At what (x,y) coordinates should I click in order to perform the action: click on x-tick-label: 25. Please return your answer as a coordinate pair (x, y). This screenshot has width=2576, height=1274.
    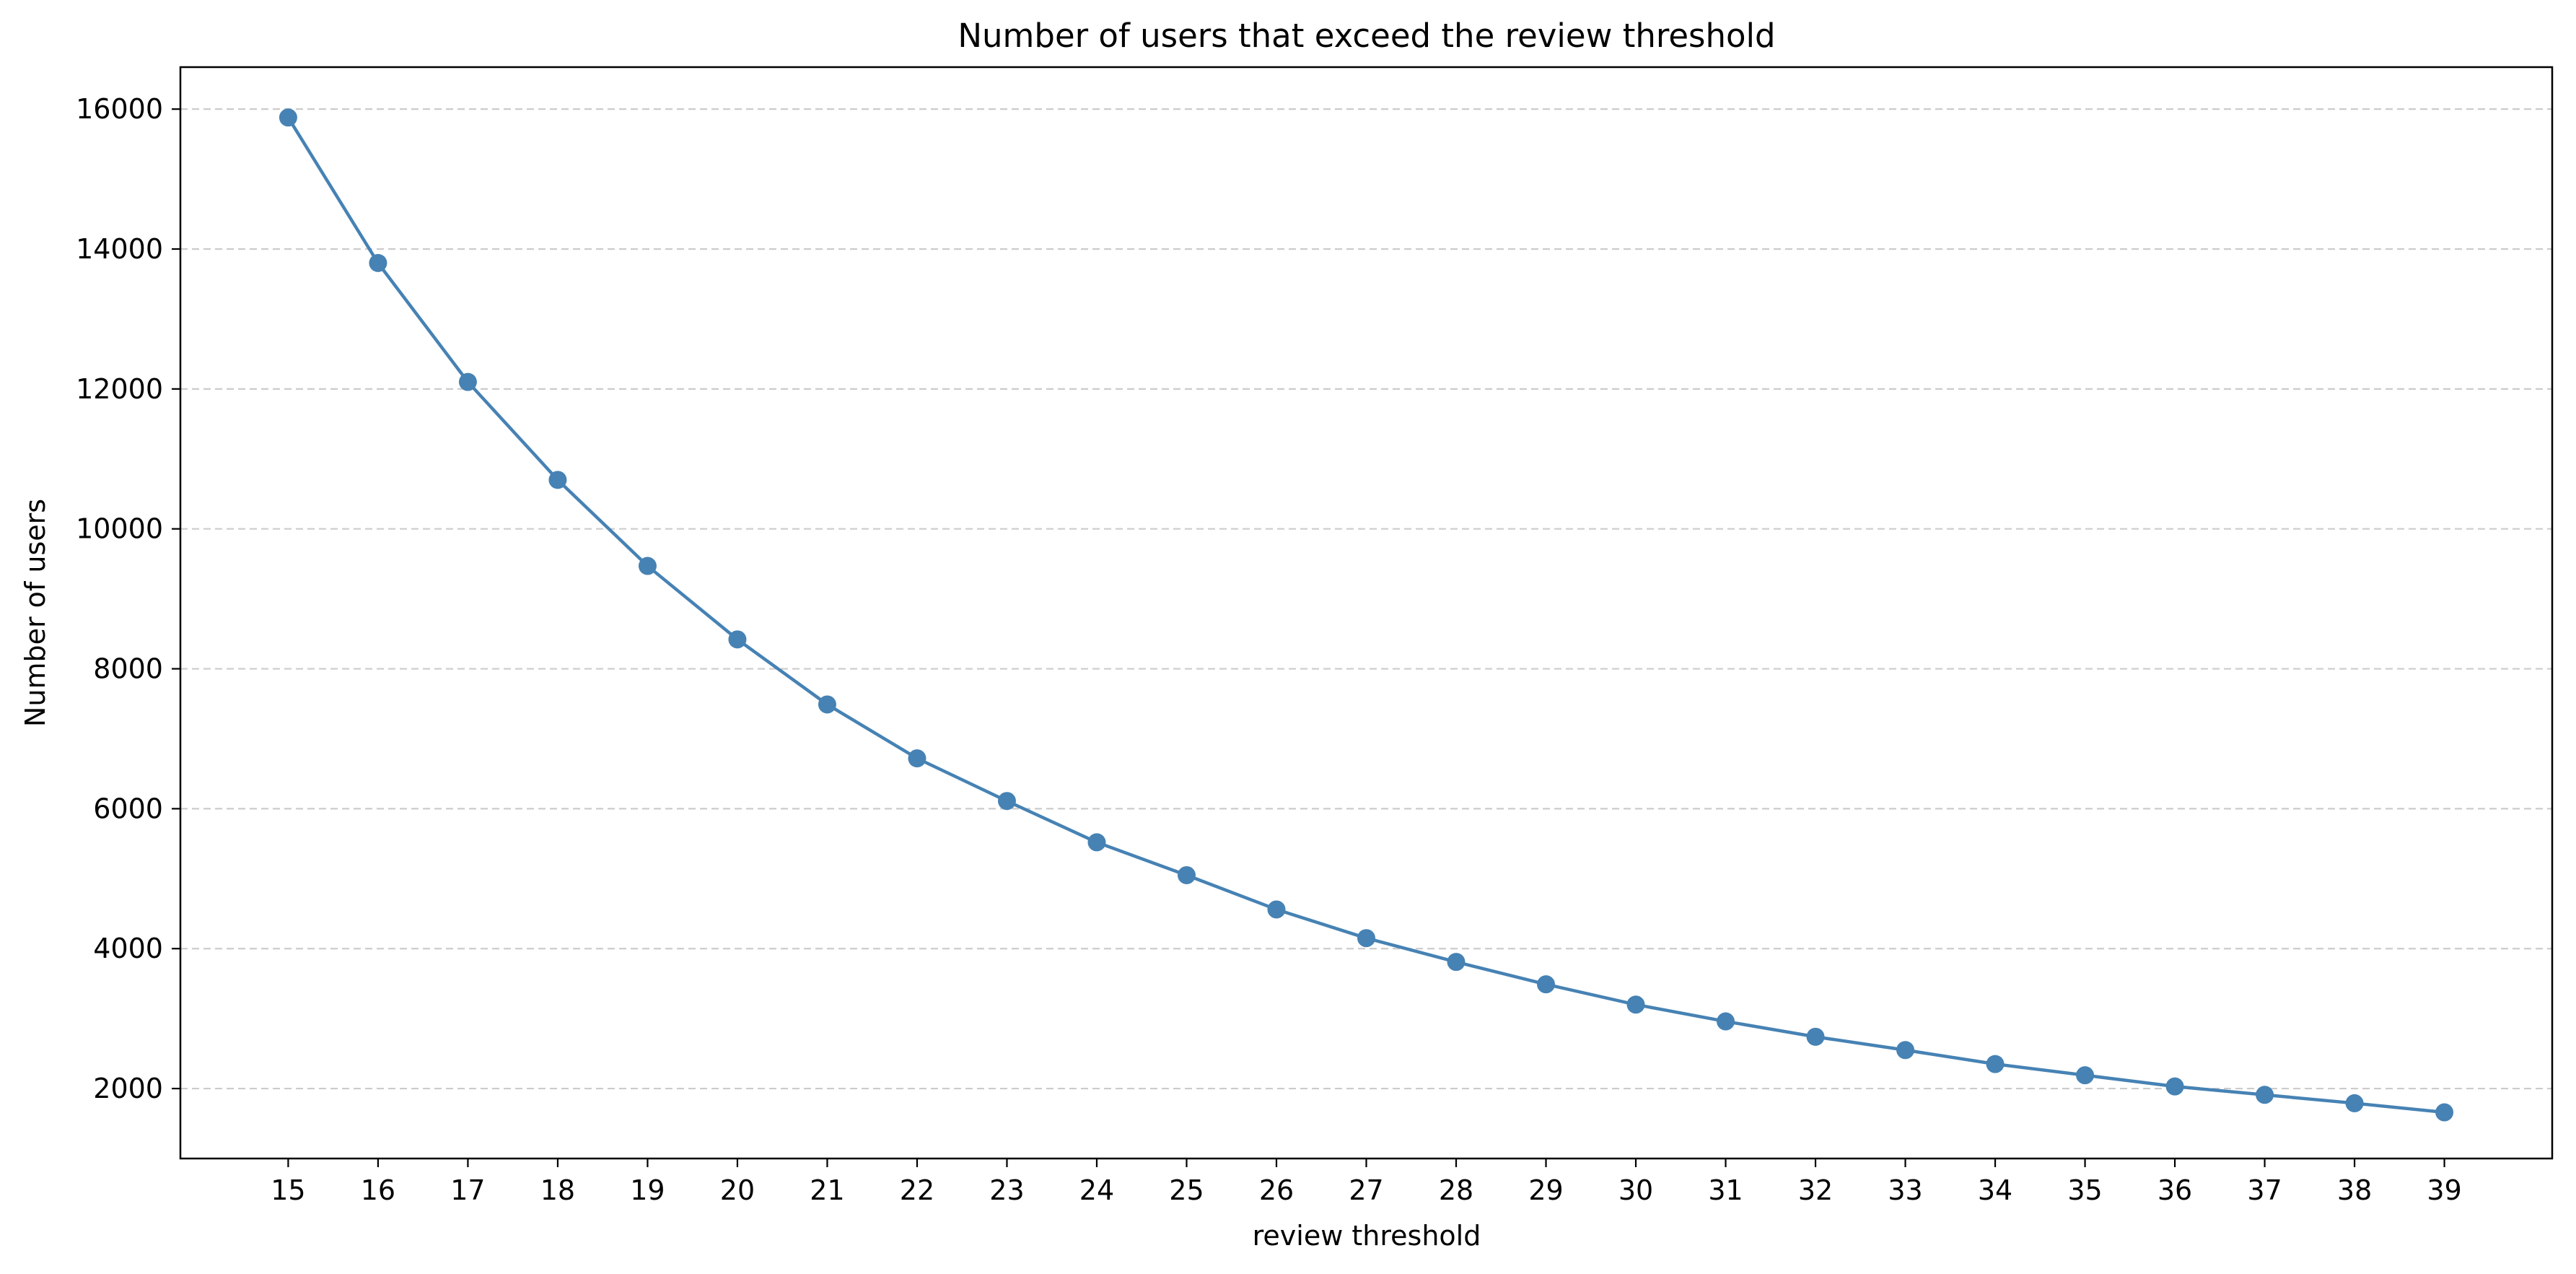
    Looking at the image, I should click on (1186, 1190).